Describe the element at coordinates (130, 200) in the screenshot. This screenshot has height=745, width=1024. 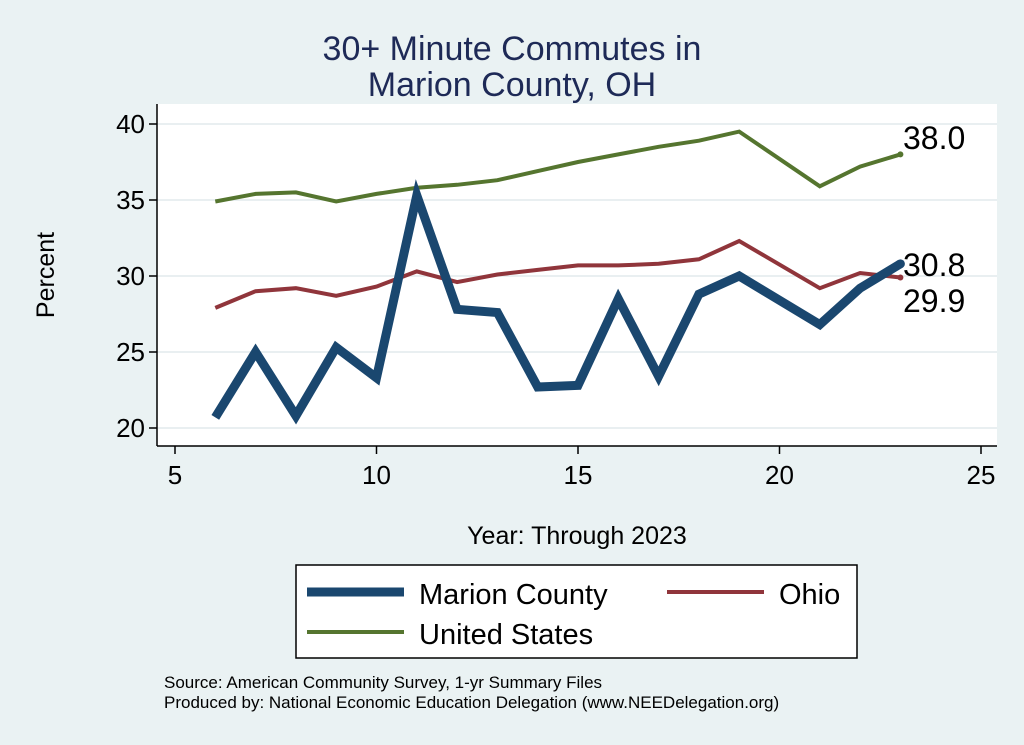
I see `y-tick-label-35: 35` at that location.